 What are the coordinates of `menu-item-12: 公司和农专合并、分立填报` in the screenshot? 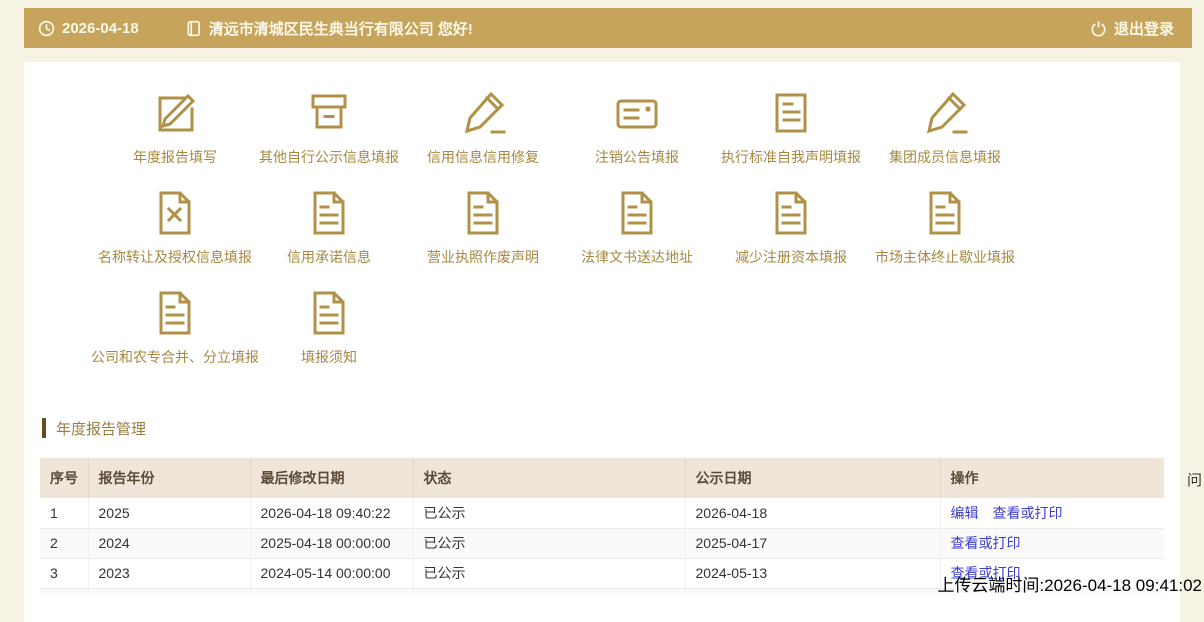 It's located at (175, 338).